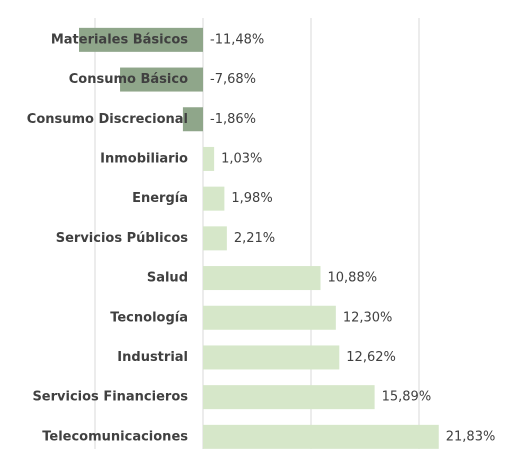 Image resolution: width=506 pixels, height=449 pixels. What do you see at coordinates (371, 357) in the screenshot?
I see `value-label: 12,62%` at bounding box center [371, 357].